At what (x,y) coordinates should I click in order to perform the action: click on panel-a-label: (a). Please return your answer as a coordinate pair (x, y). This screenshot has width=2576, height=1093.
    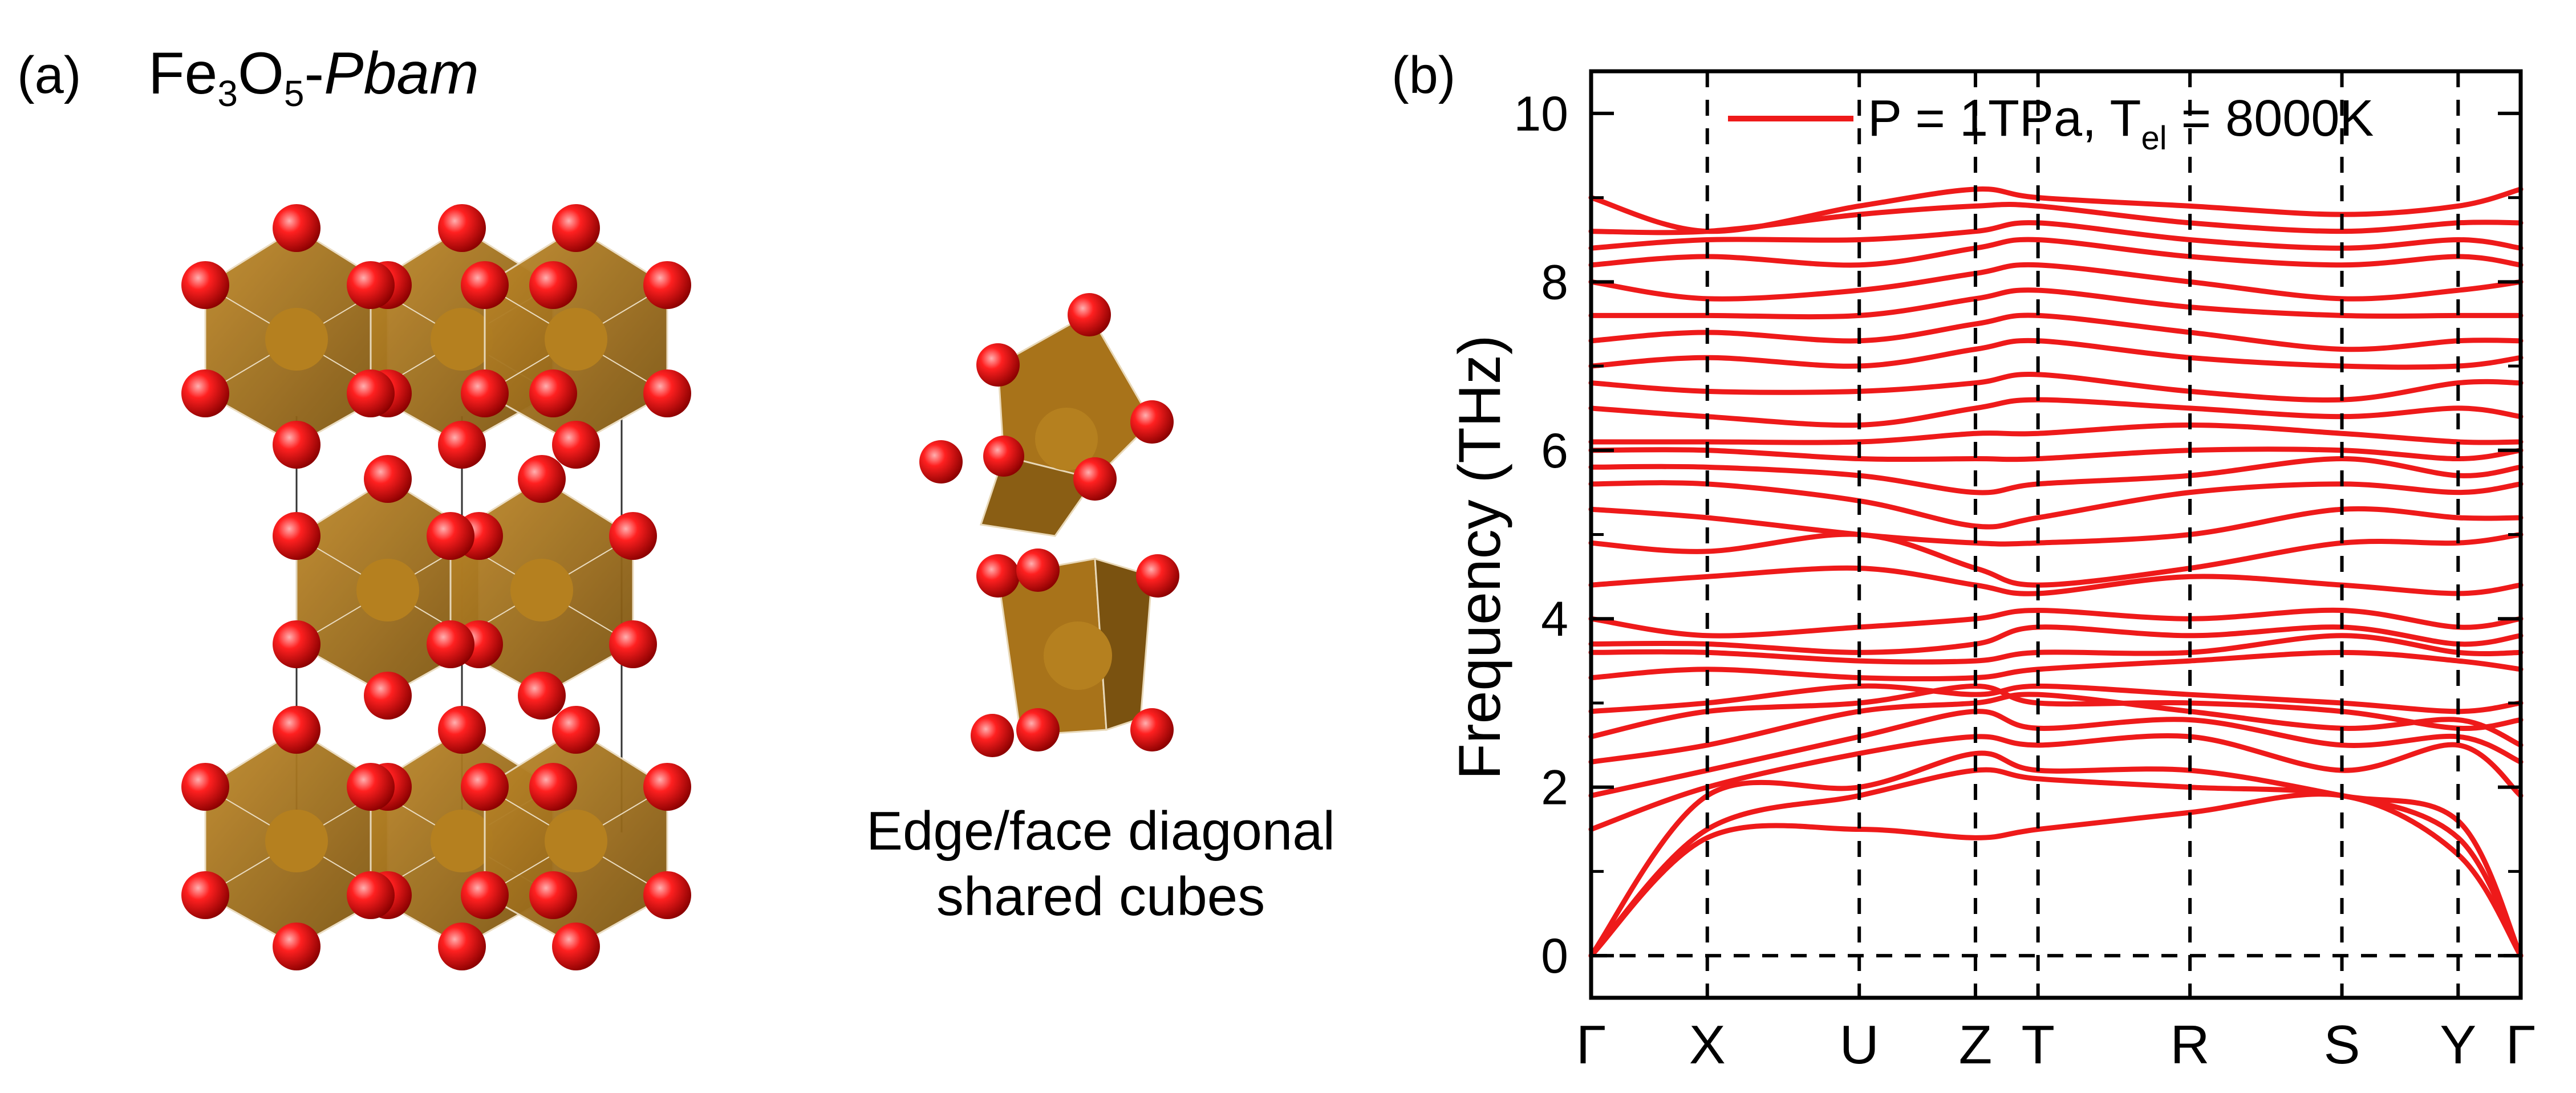
    Looking at the image, I should click on (49, 75).